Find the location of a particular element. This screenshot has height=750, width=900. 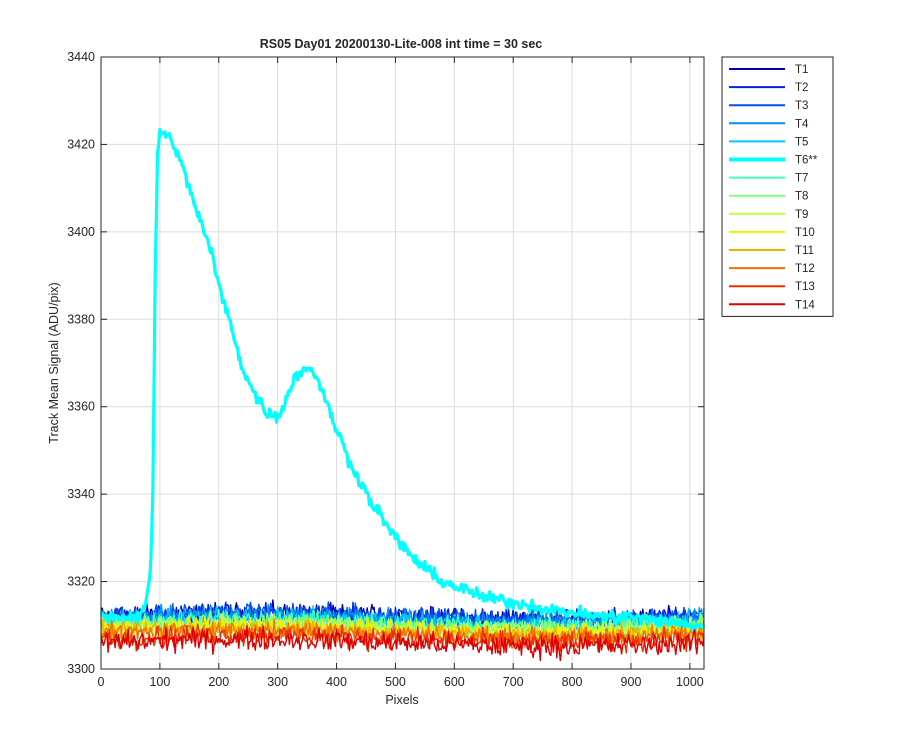

x-tick-label: 800 is located at coordinates (572, 682).